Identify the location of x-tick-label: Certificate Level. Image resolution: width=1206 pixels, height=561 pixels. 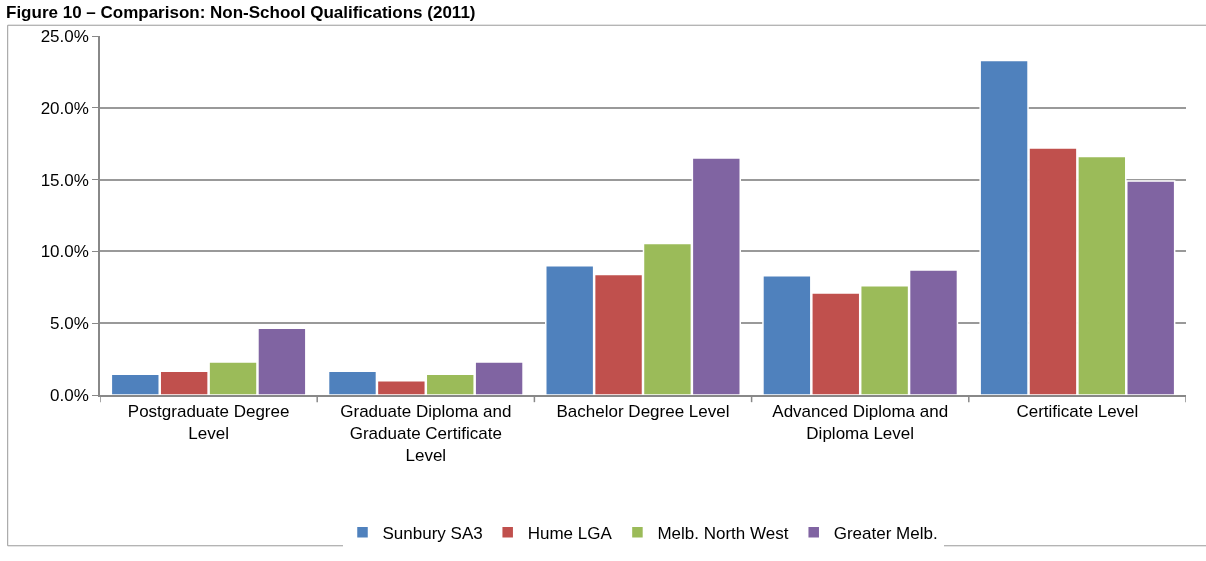
(1077, 412).